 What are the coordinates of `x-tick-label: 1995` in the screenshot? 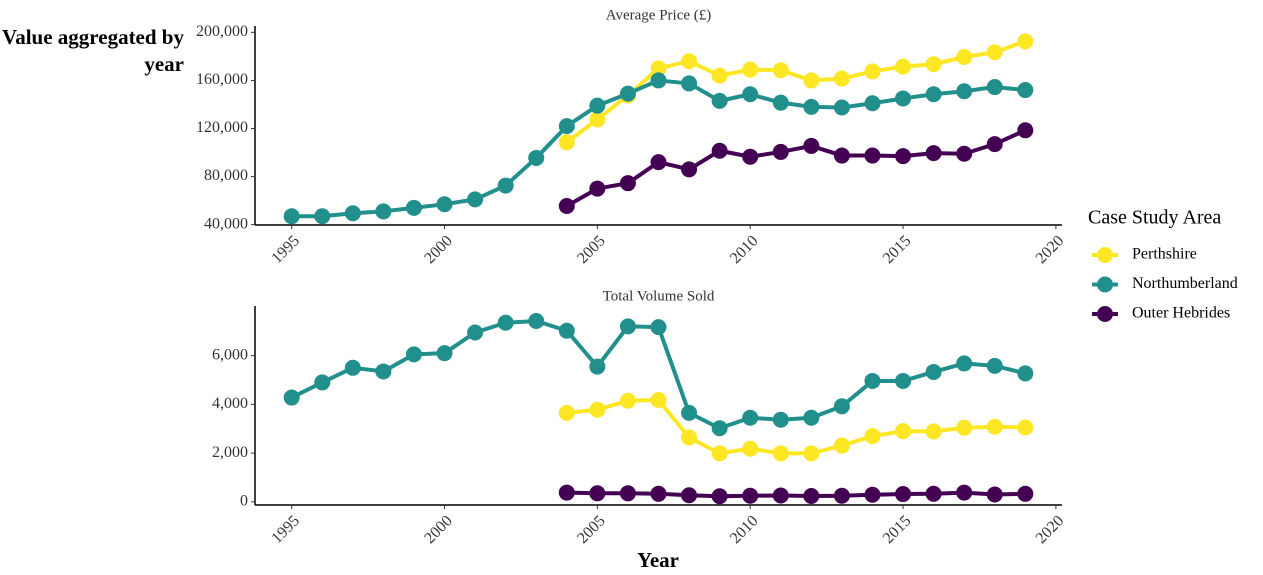 It's located at (285, 249).